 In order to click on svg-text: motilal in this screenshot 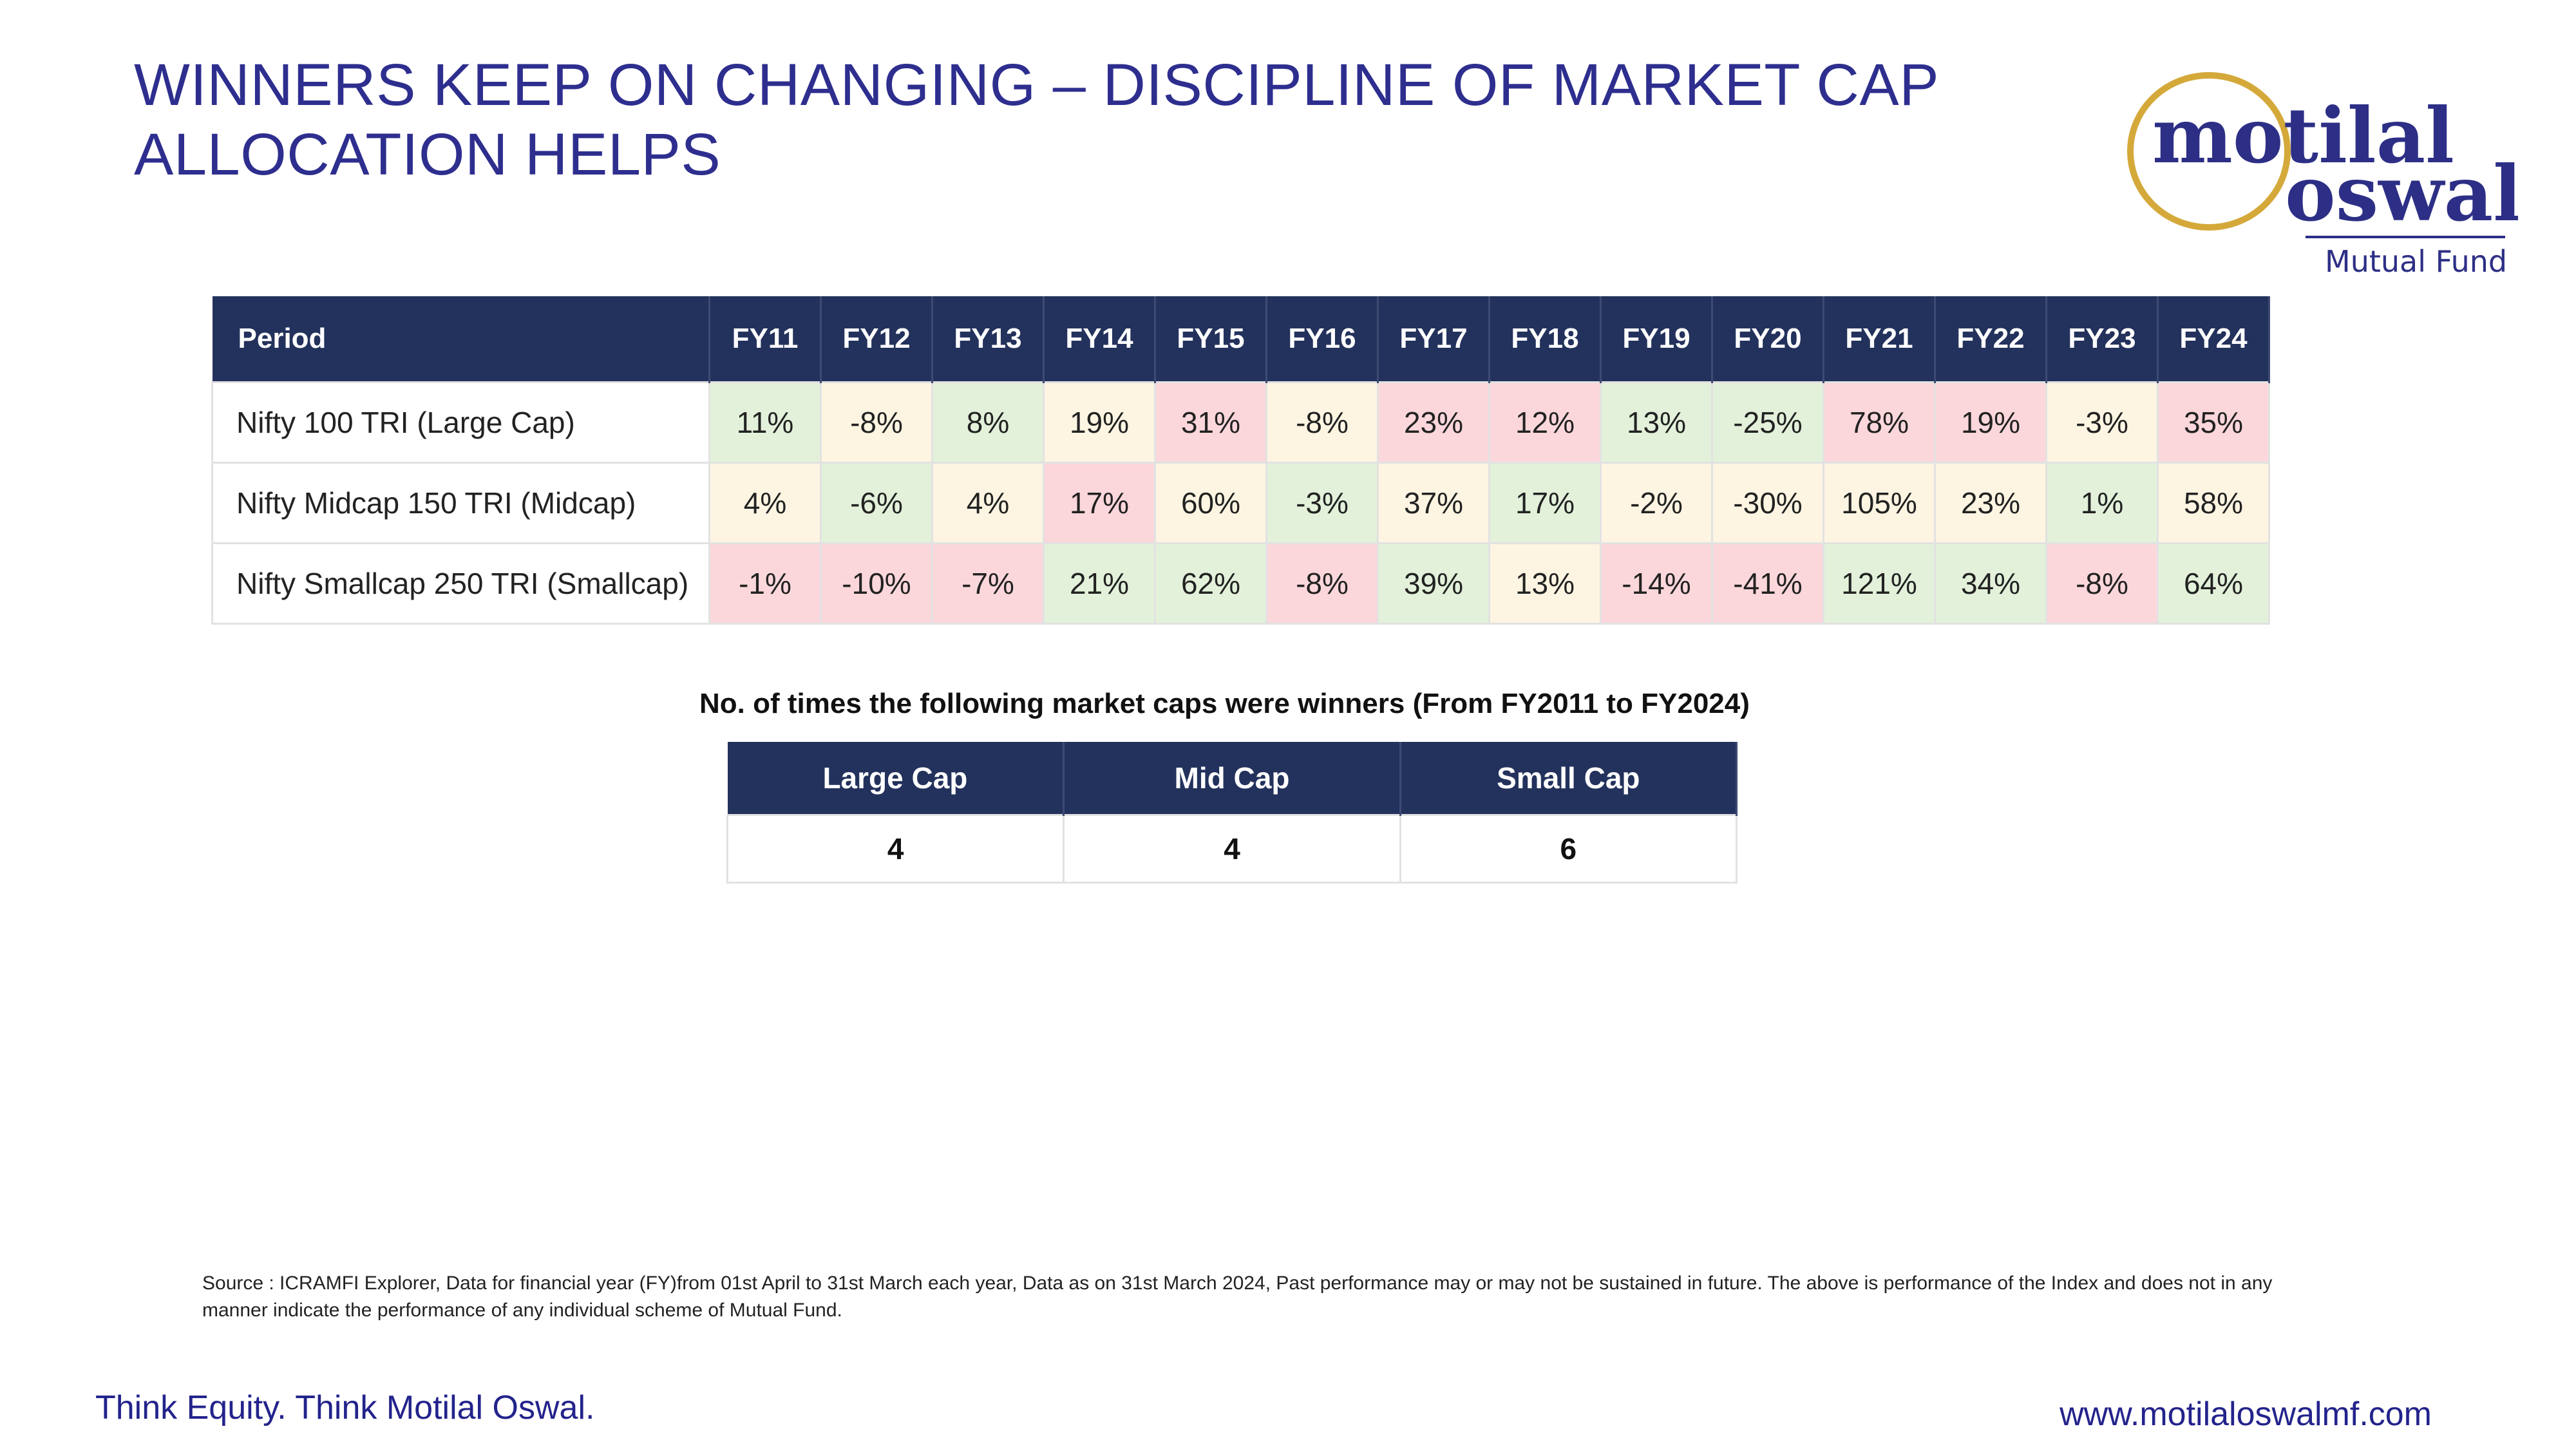, I will do `click(2303, 135)`.